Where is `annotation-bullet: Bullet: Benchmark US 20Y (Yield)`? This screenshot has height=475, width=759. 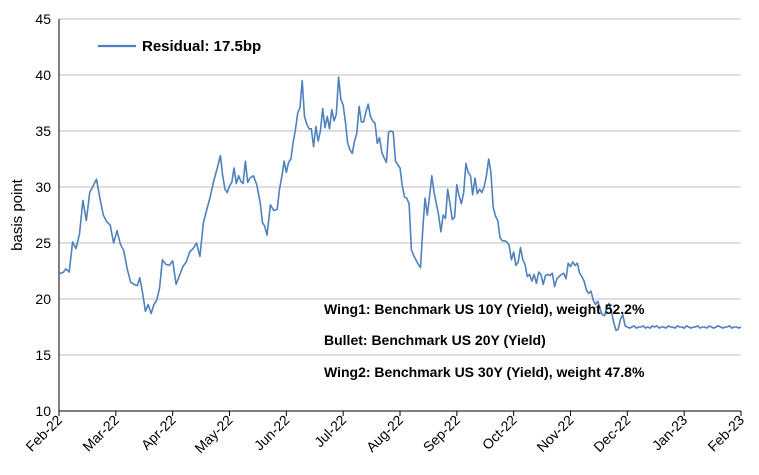 annotation-bullet: Bullet: Benchmark US 20Y (Yield) is located at coordinates (435, 340).